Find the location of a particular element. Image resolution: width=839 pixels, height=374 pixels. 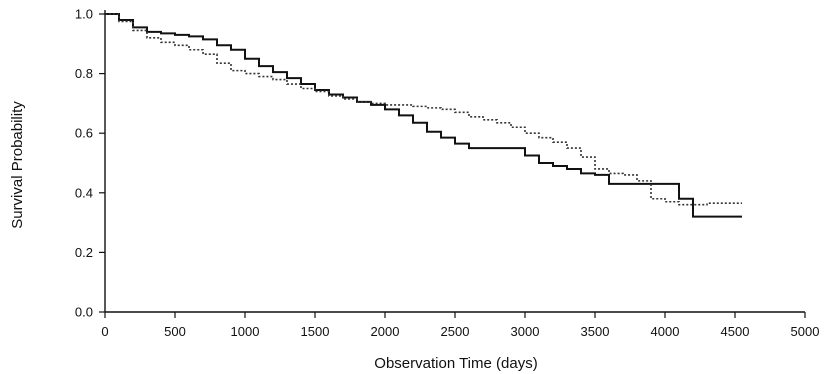

x-tick-label: 2500 is located at coordinates (455, 331).